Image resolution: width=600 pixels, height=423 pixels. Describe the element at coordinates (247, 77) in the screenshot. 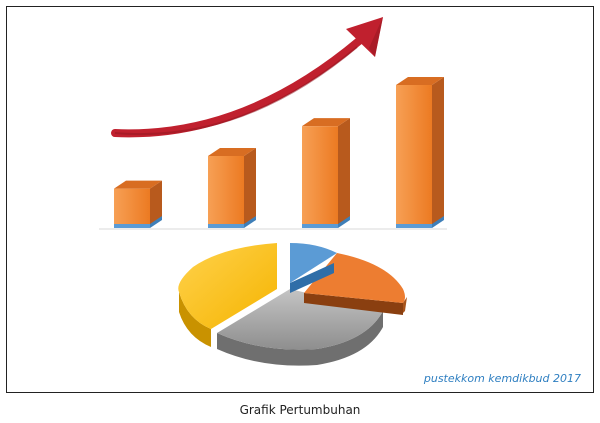

I see `growth-arrow` at that location.